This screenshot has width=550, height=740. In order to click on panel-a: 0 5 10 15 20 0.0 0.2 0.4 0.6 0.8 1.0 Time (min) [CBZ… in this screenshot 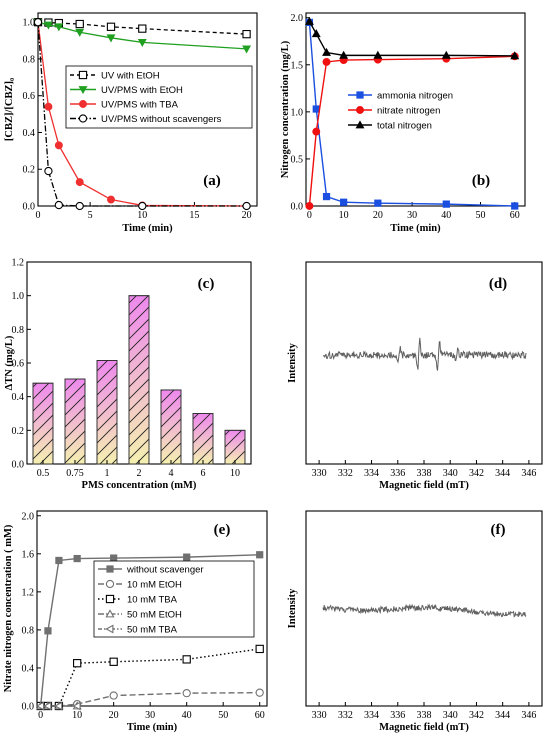, I will do `click(131, 123)`.